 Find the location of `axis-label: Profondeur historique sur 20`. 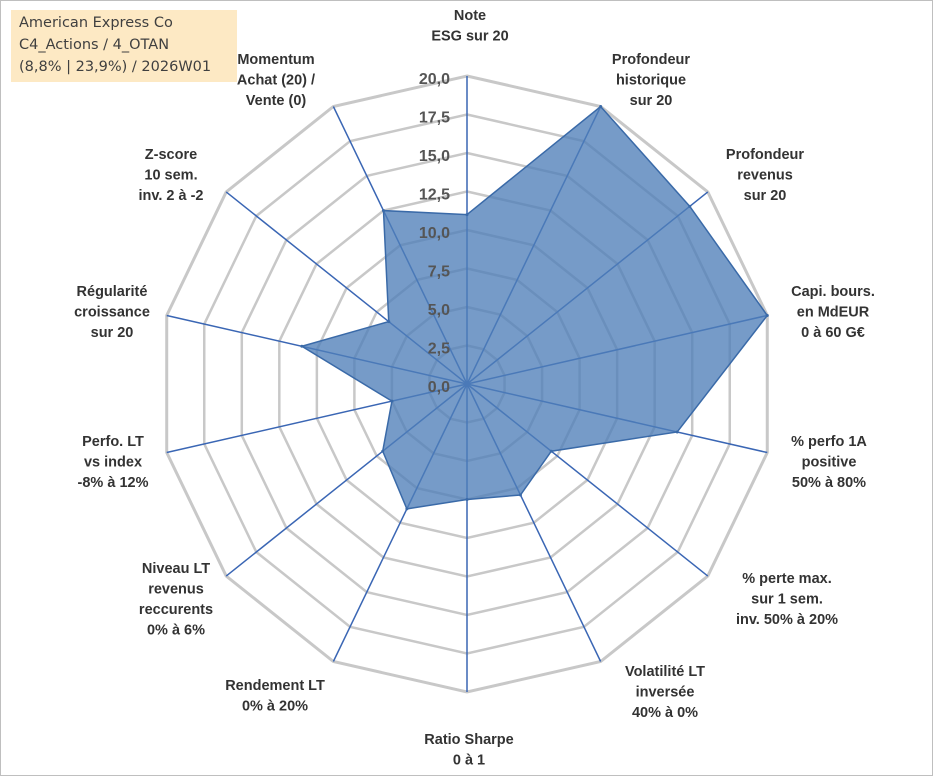

axis-label: Profondeur historique sur 20 is located at coordinates (651, 80).